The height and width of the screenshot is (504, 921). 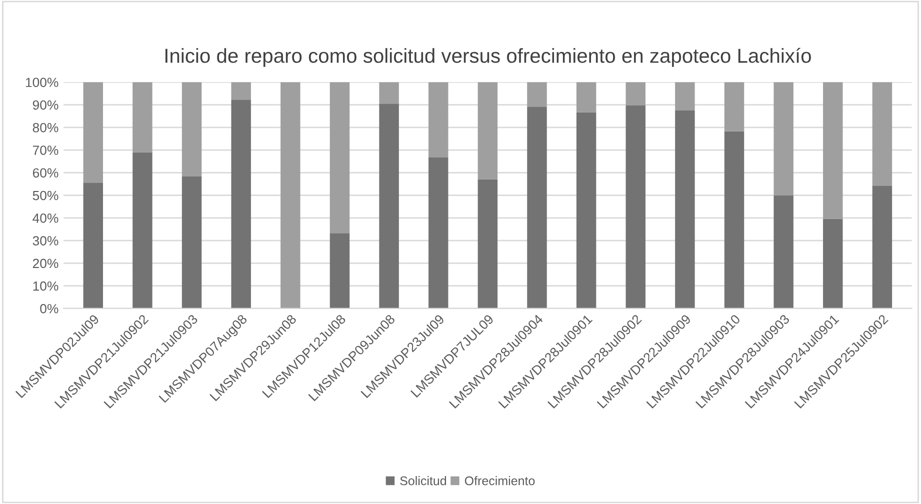 What do you see at coordinates (499, 481) in the screenshot?
I see `legend-label: Ofrecimiento` at bounding box center [499, 481].